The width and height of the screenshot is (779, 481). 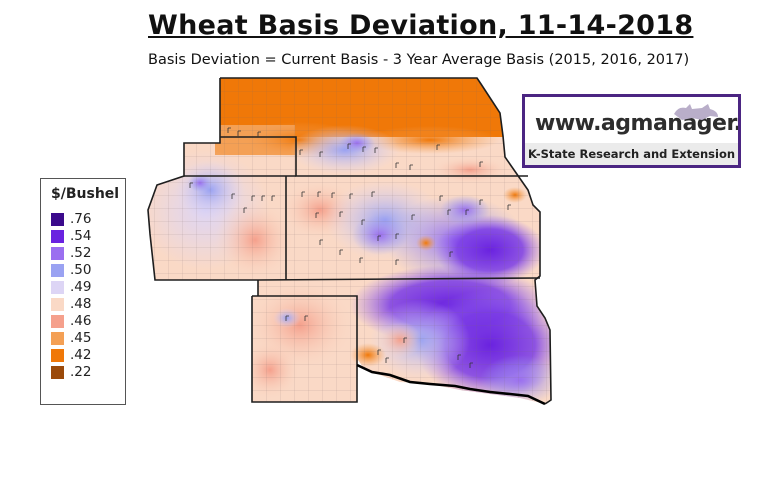 I want to click on red-river-line, so click(x=451, y=384).